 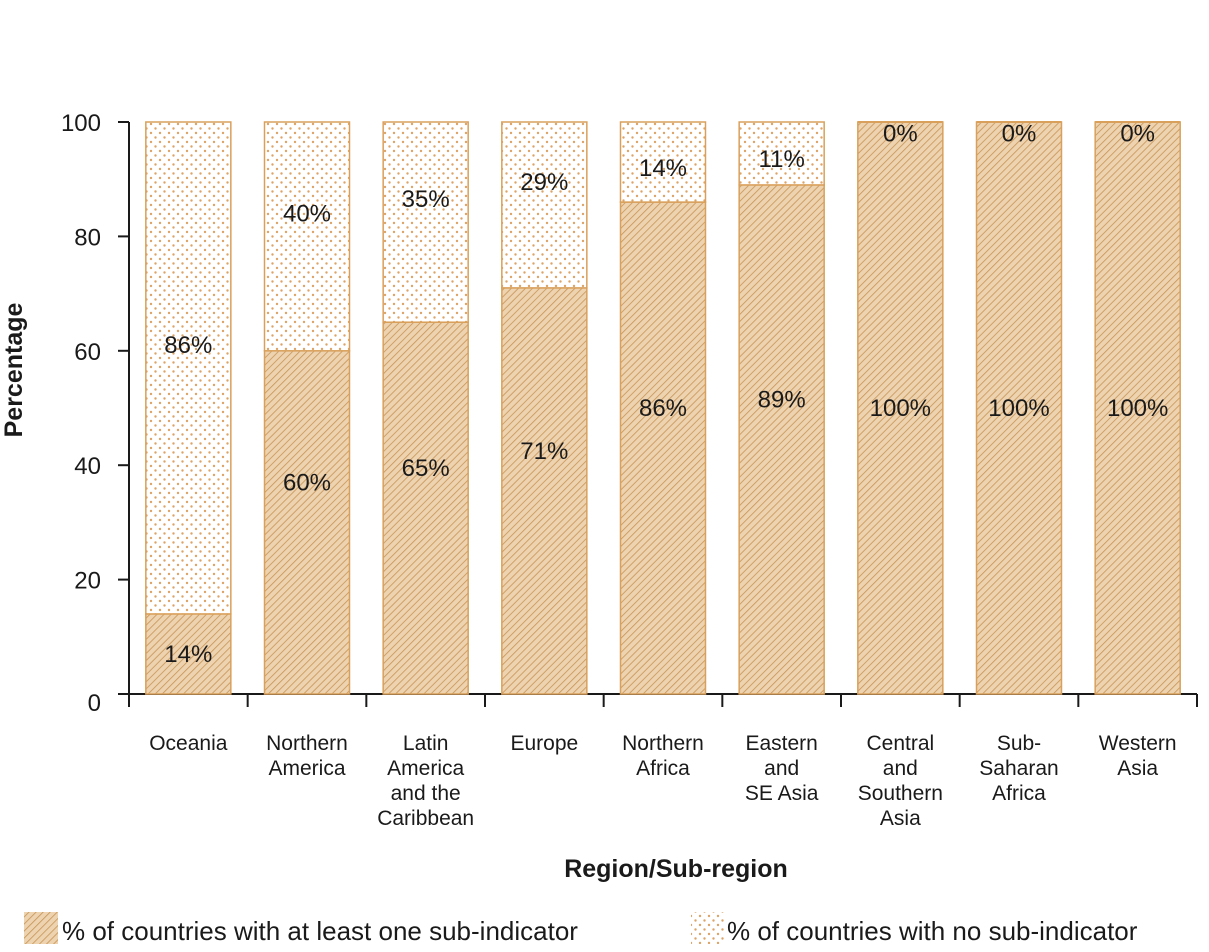 I want to click on x-axis, so click(x=663, y=700).